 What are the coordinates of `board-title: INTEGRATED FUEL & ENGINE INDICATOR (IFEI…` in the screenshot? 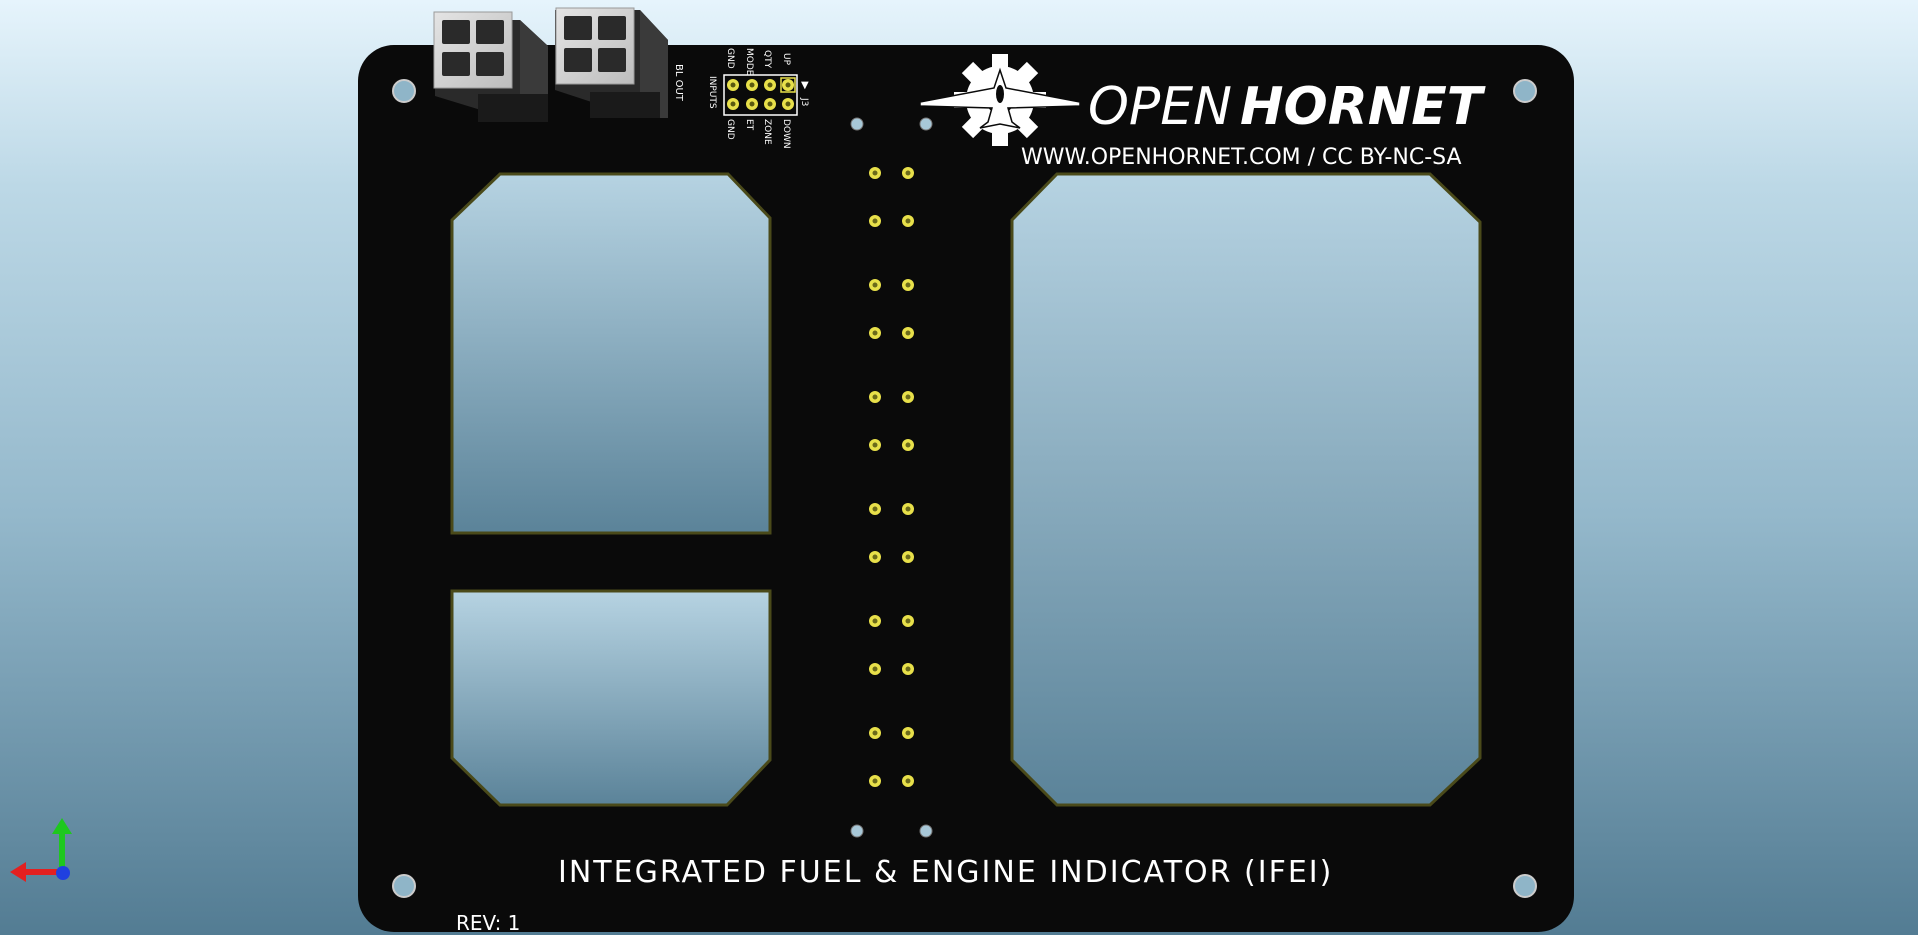 It's located at (945, 872).